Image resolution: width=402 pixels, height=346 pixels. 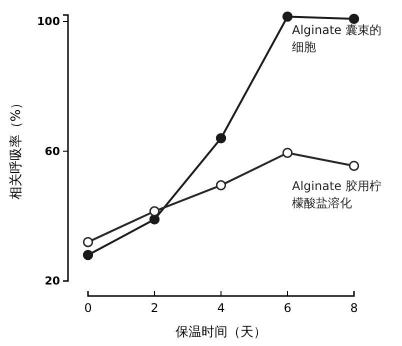 What do you see at coordinates (88, 308) in the screenshot?
I see `x-tick-label: 0` at bounding box center [88, 308].